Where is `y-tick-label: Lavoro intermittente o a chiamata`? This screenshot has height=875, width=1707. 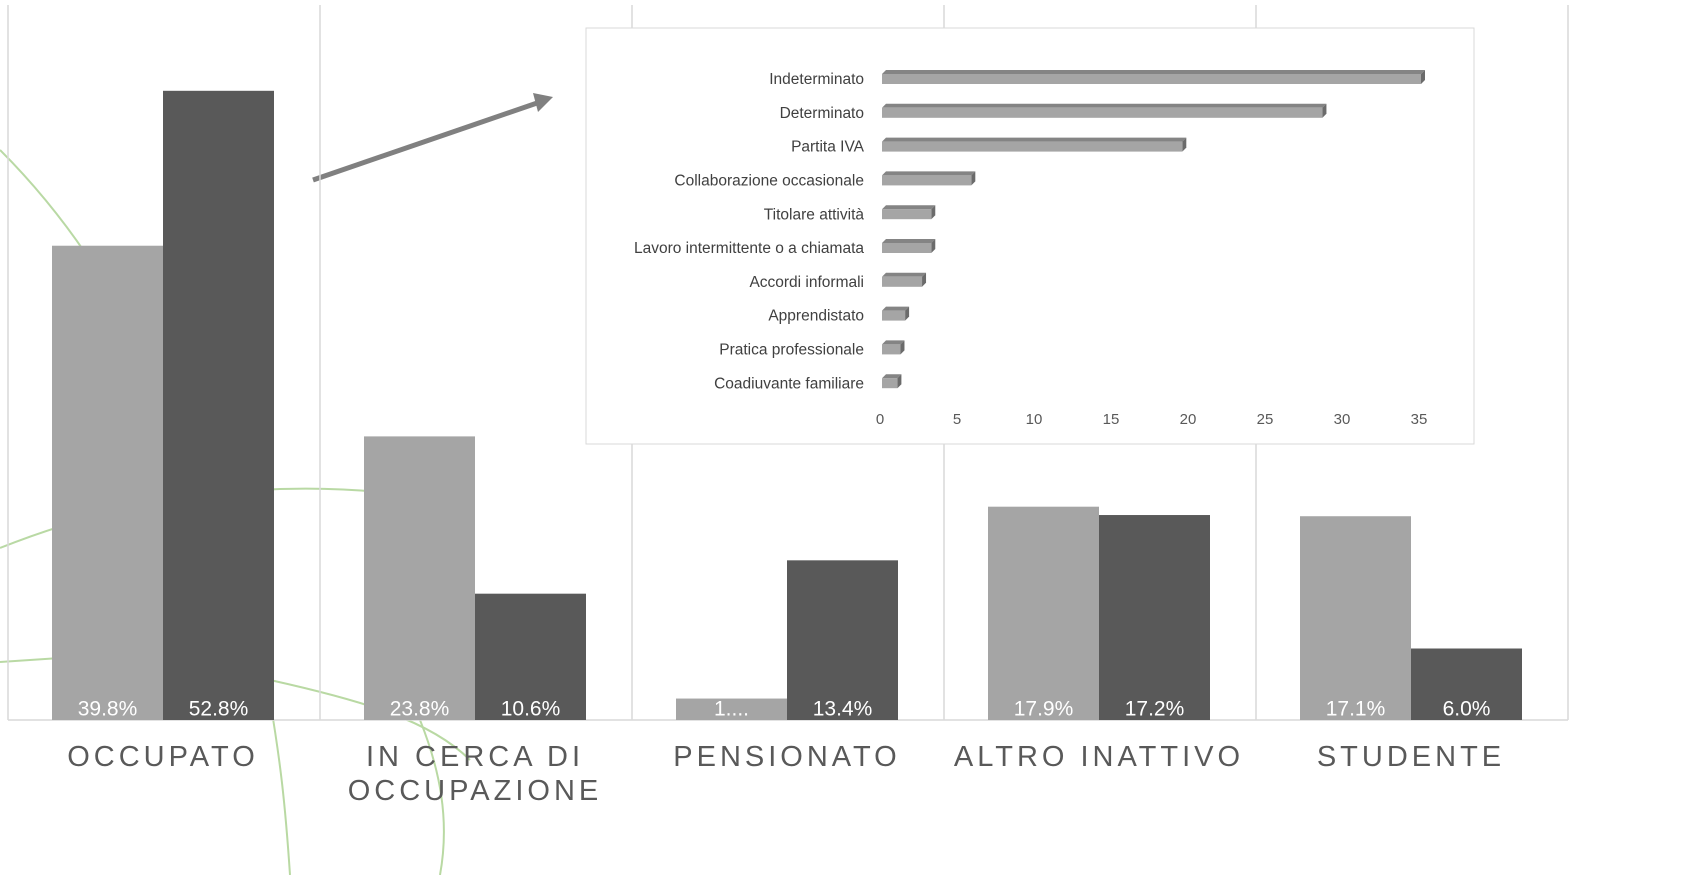
y-tick-label: Lavoro intermittente o a chiamata is located at coordinates (749, 248).